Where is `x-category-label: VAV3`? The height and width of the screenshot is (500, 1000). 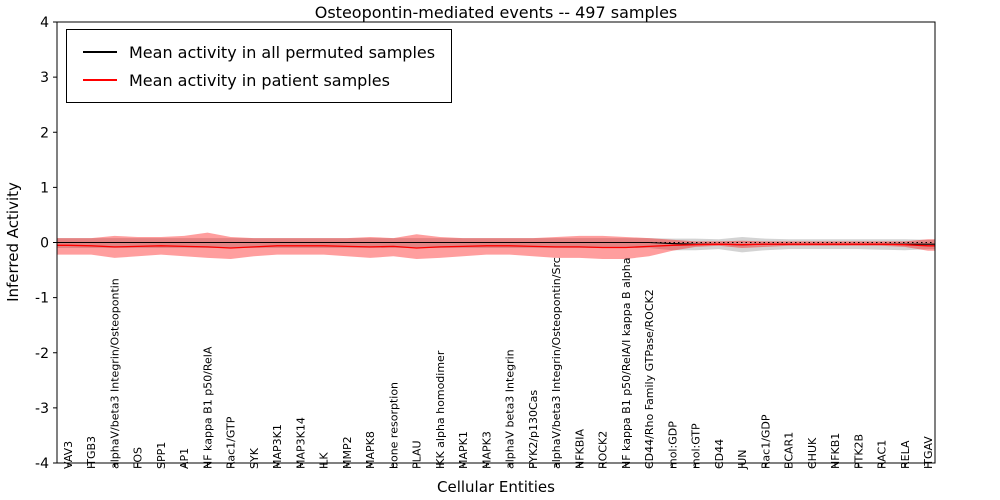
x-category-label: VAV3 is located at coordinates (68, 455).